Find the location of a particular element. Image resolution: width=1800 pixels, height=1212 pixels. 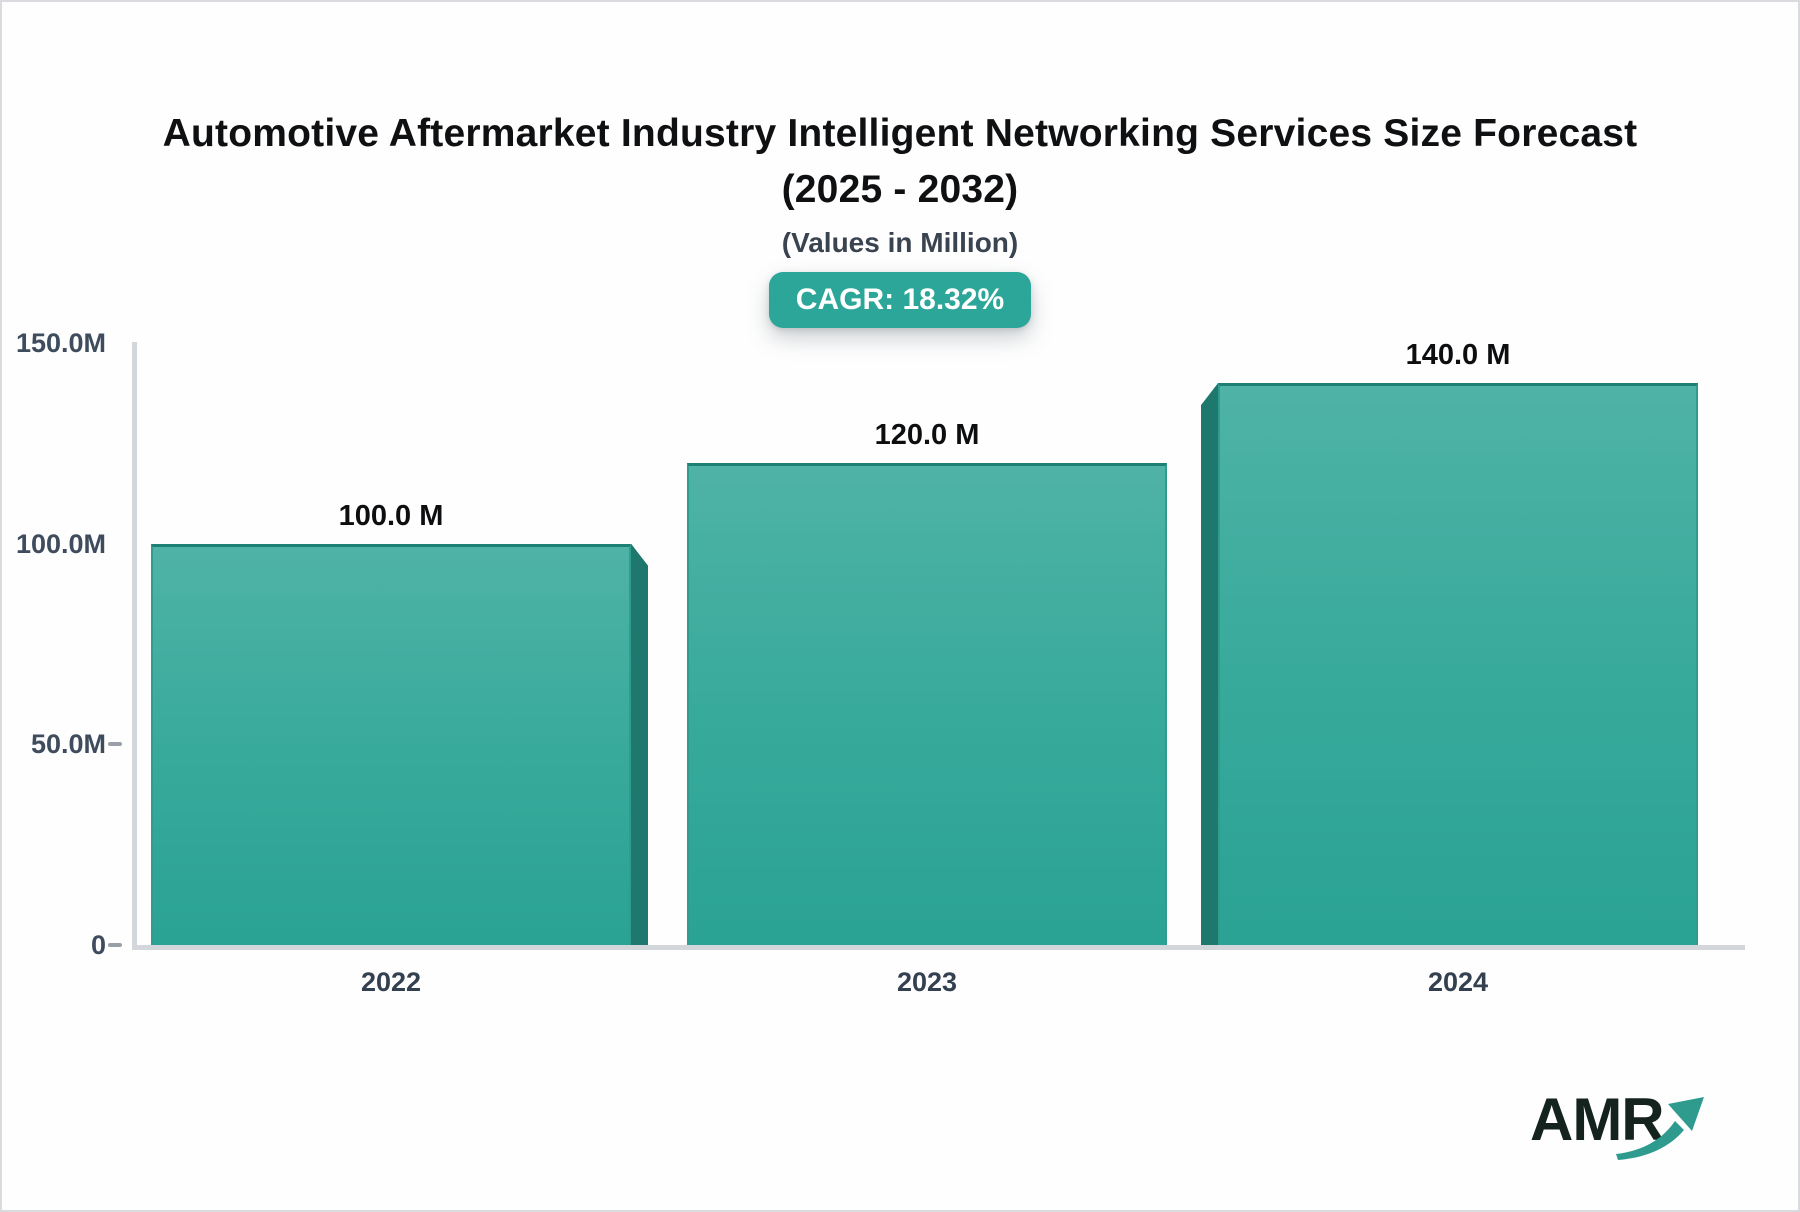

bar-value-label: 120.0 M is located at coordinates (927, 435).